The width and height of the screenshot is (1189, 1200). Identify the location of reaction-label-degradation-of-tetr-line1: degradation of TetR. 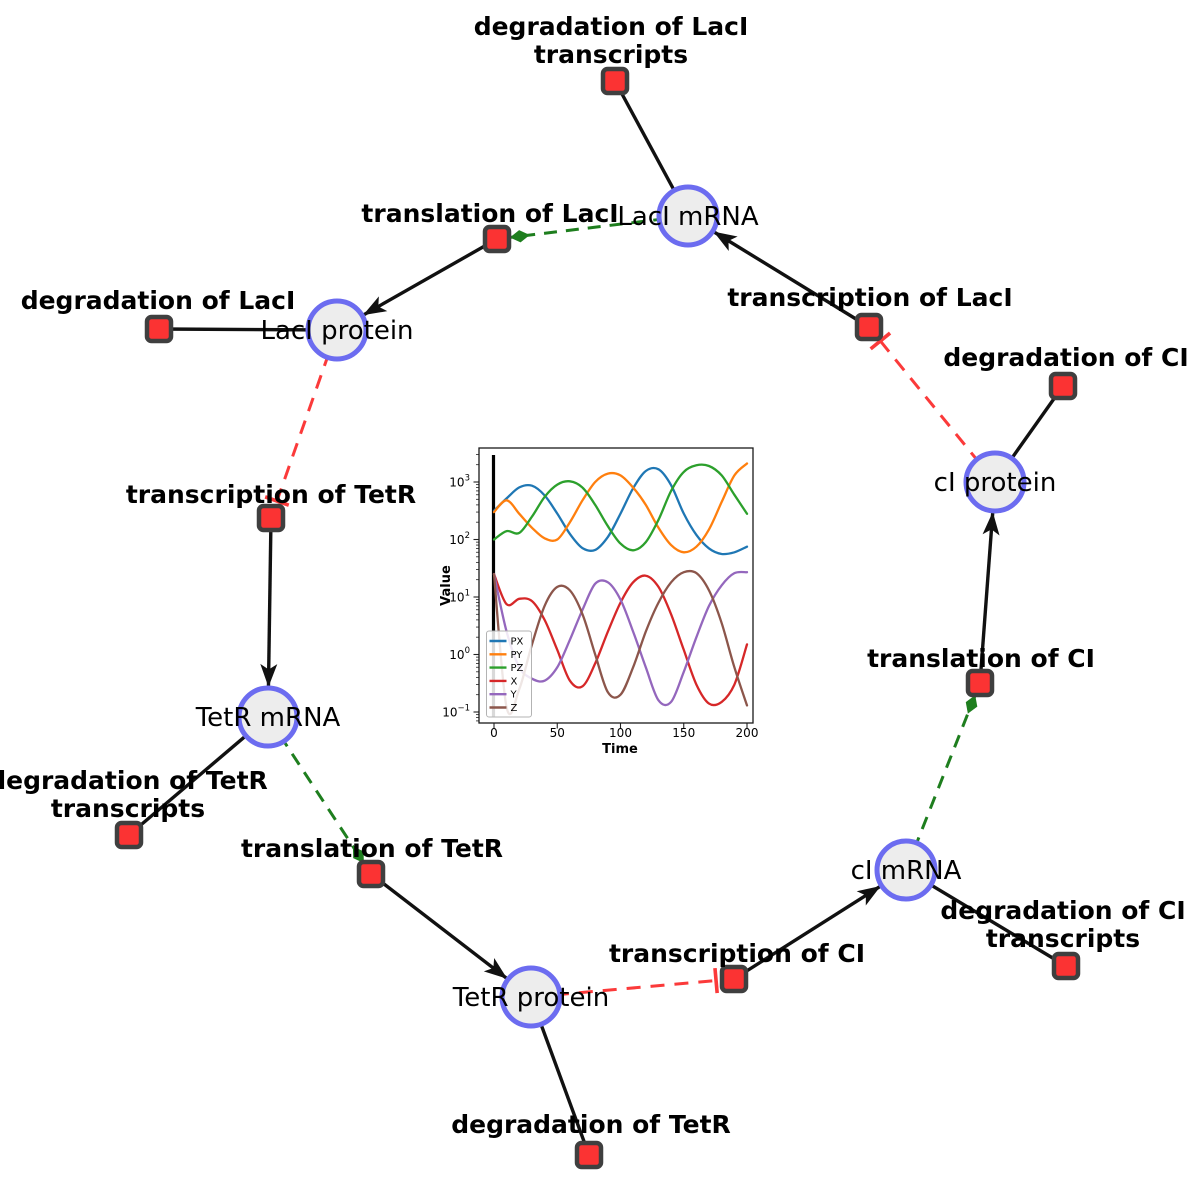
(591, 1124).